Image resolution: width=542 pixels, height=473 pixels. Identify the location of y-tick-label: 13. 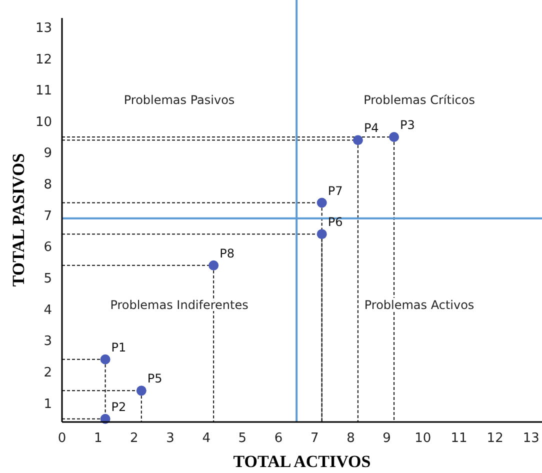
(43, 28).